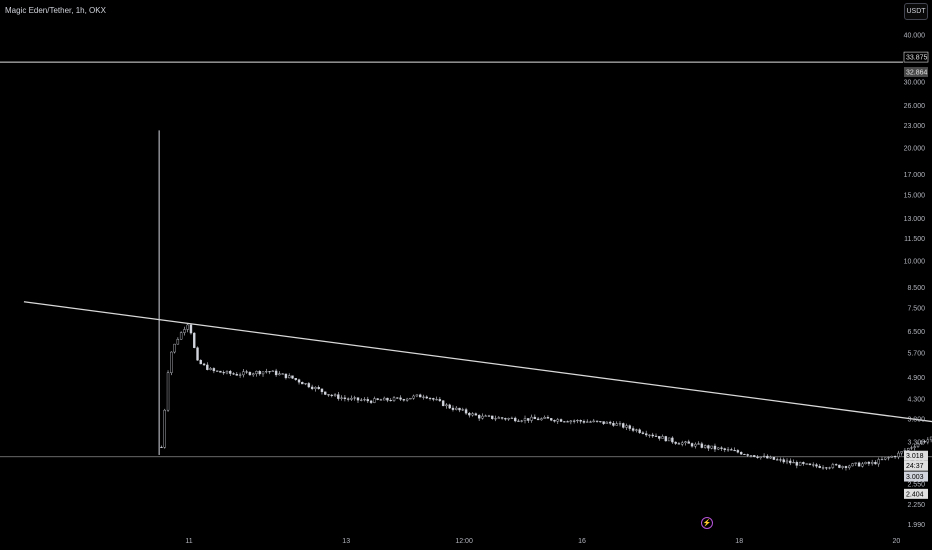  What do you see at coordinates (346, 541) in the screenshot?
I see `time-tick-label: 13` at bounding box center [346, 541].